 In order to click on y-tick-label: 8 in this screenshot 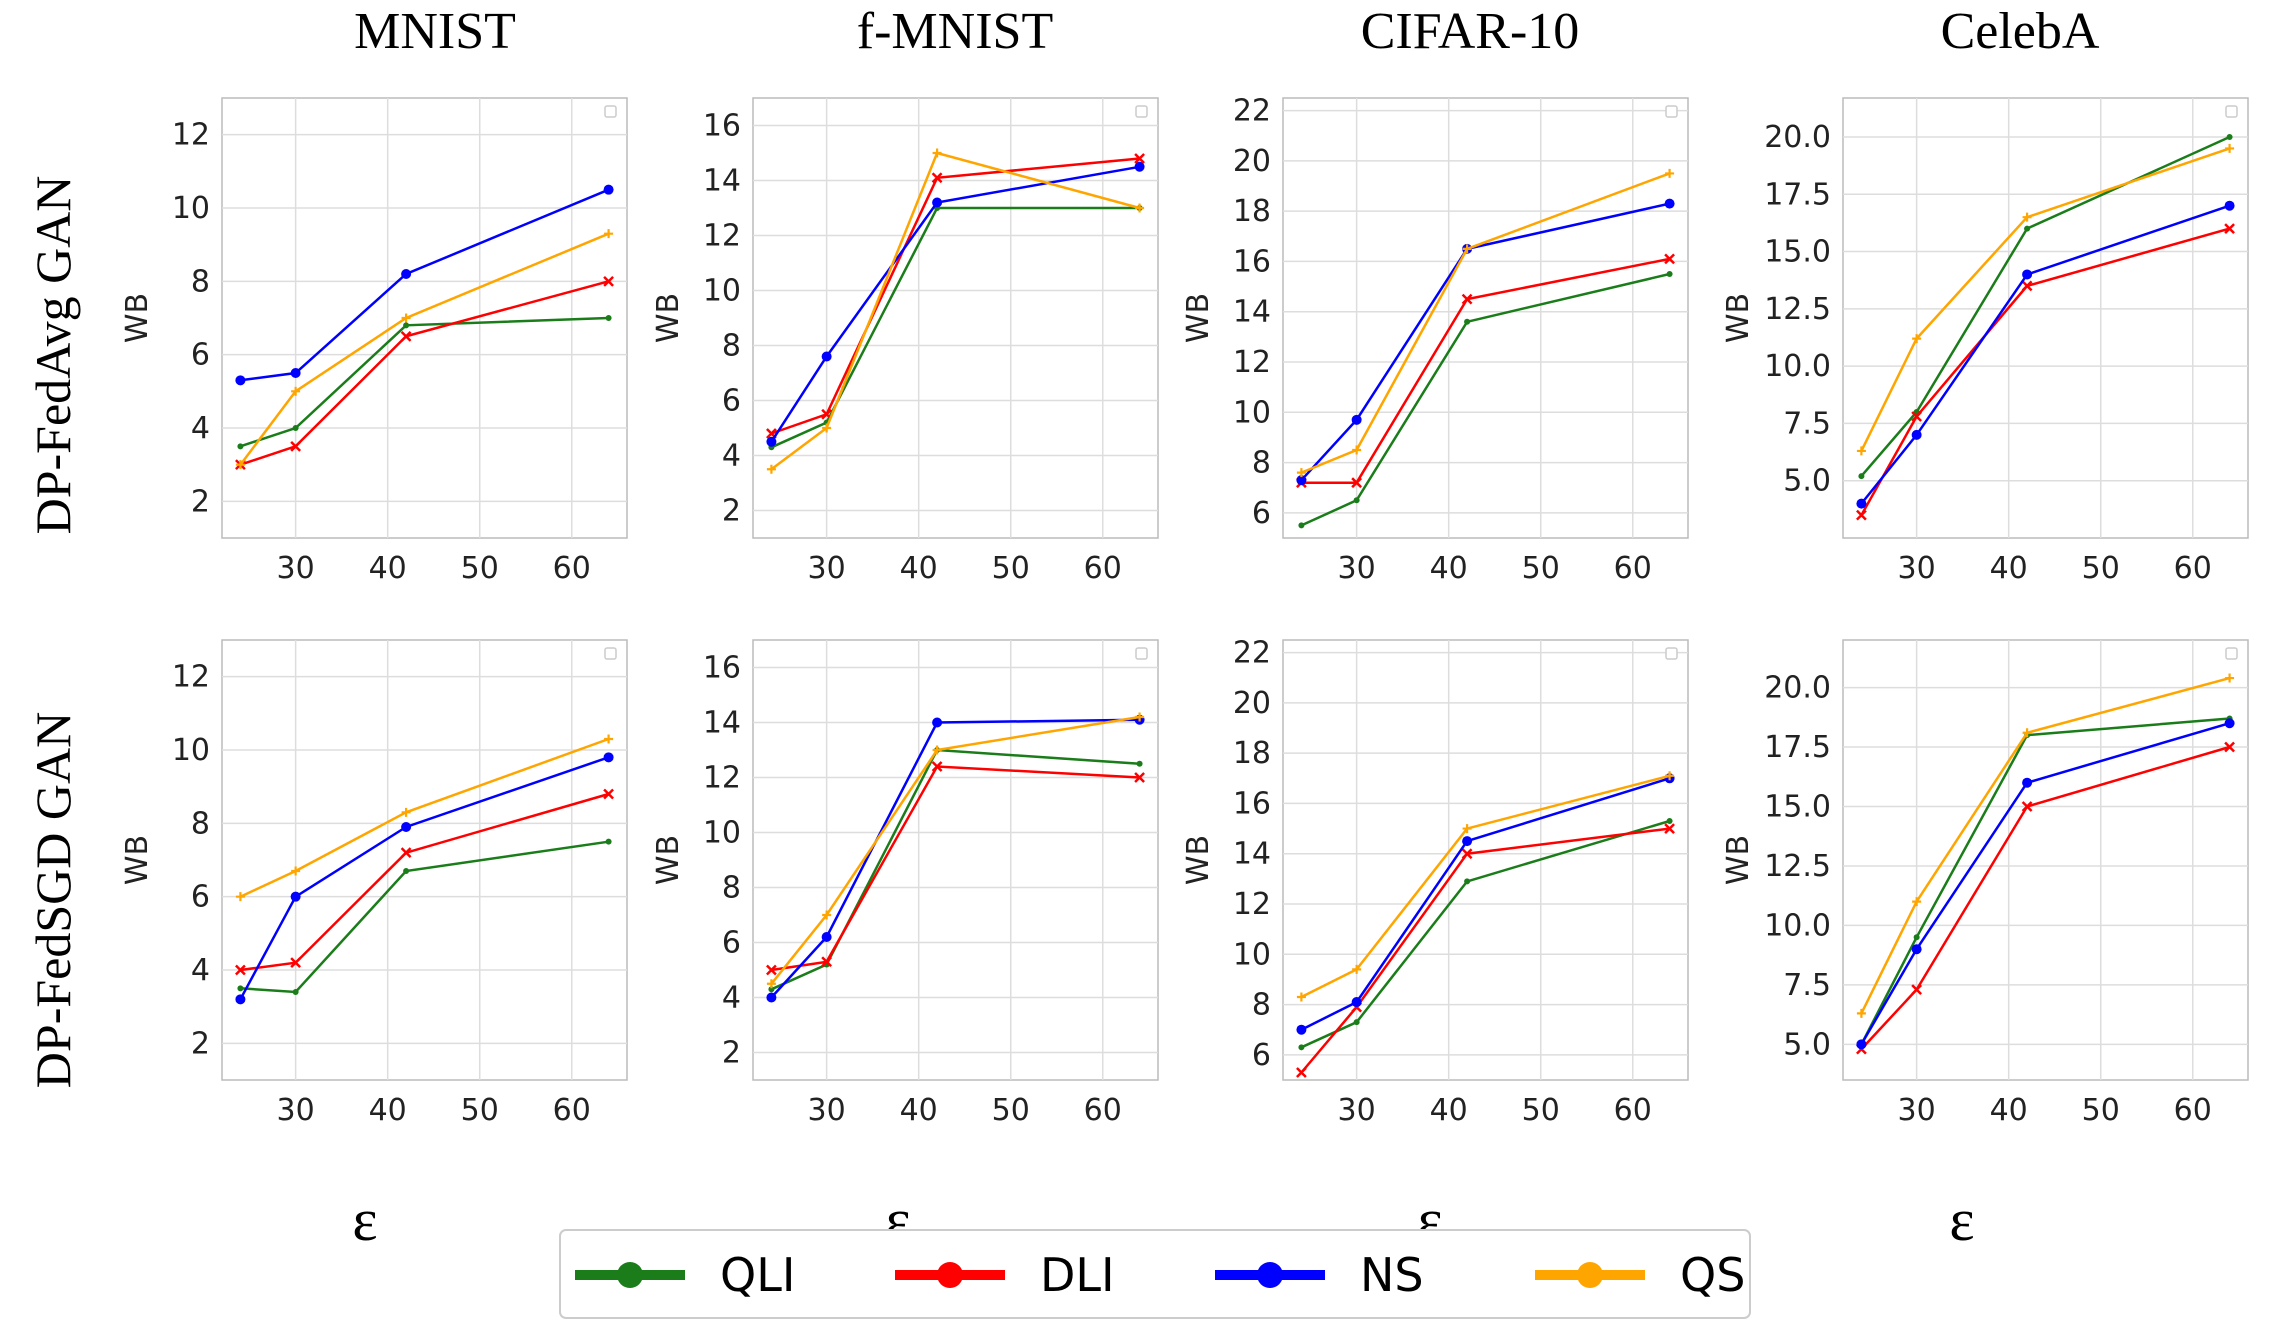, I will do `click(1261, 463)`.